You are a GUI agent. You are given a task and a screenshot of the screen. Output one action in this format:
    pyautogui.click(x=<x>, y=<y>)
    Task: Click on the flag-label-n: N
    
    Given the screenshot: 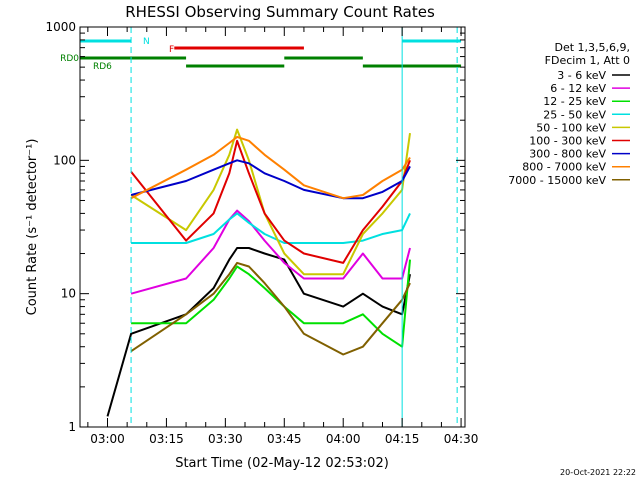 What is the action you would take?
    pyautogui.click(x=146, y=42)
    